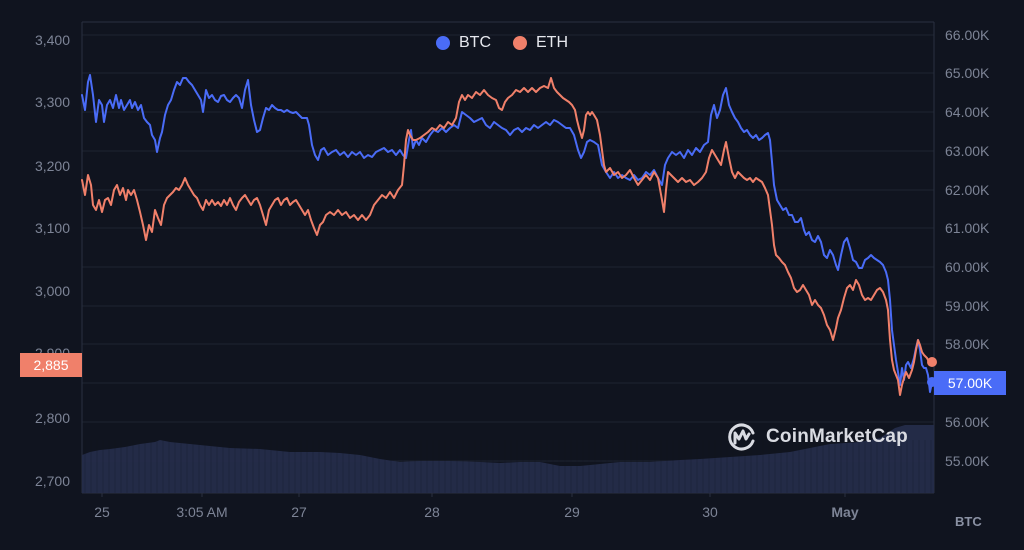 This screenshot has height=550, width=1024. Describe the element at coordinates (52, 481) in the screenshot. I see `left-axis-tick-label: 2,700` at that location.